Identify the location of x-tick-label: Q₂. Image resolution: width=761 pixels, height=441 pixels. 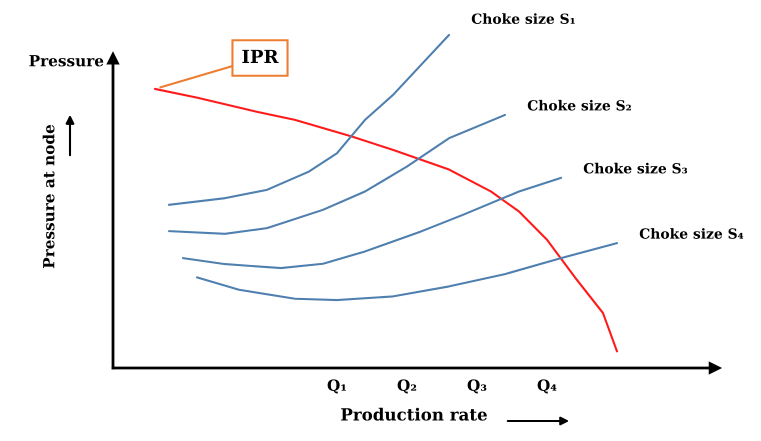
(407, 386).